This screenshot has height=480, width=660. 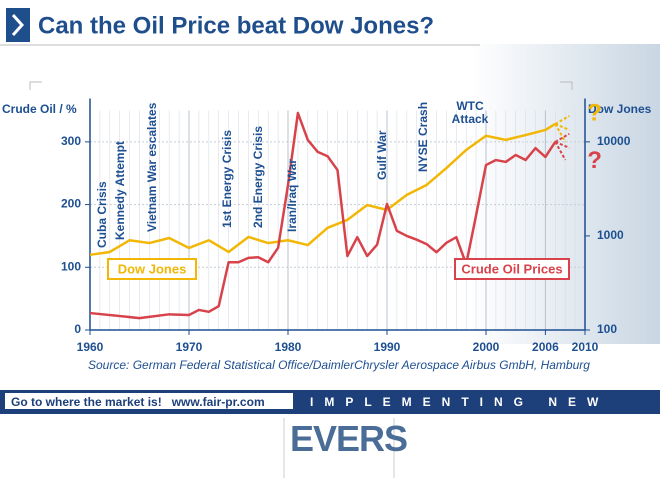 What do you see at coordinates (545, 347) in the screenshot?
I see `x-tick-label: 2006` at bounding box center [545, 347].